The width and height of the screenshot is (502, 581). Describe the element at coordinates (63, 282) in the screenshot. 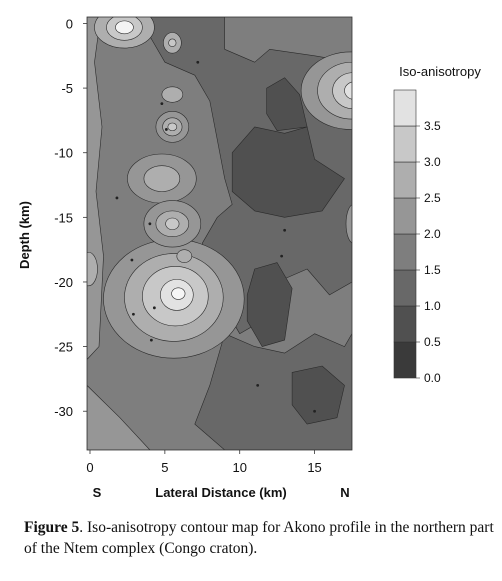

I see `y-tick-label: -20` at that location.